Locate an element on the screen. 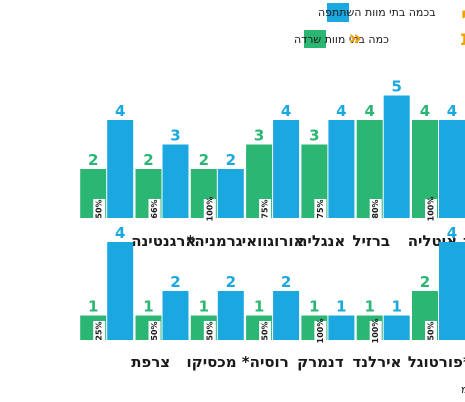 This screenshot has width=465, height=402. country-label: רוסיה* is located at coordinates (265, 362).